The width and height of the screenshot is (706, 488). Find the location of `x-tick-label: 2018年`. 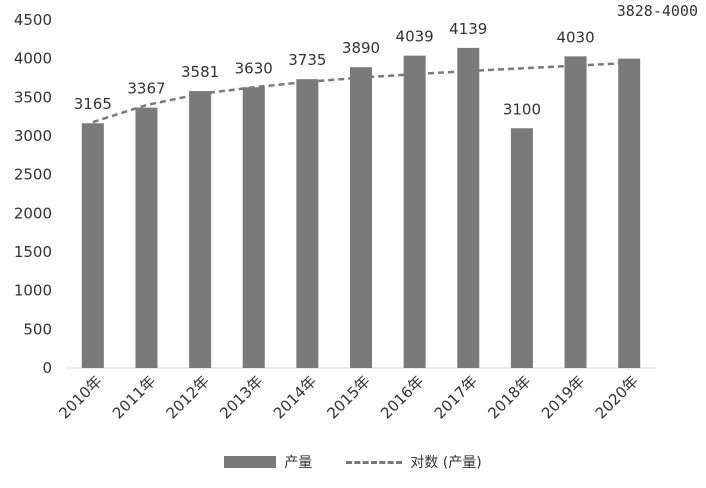

x-tick-label: 2018年 is located at coordinates (509, 397).